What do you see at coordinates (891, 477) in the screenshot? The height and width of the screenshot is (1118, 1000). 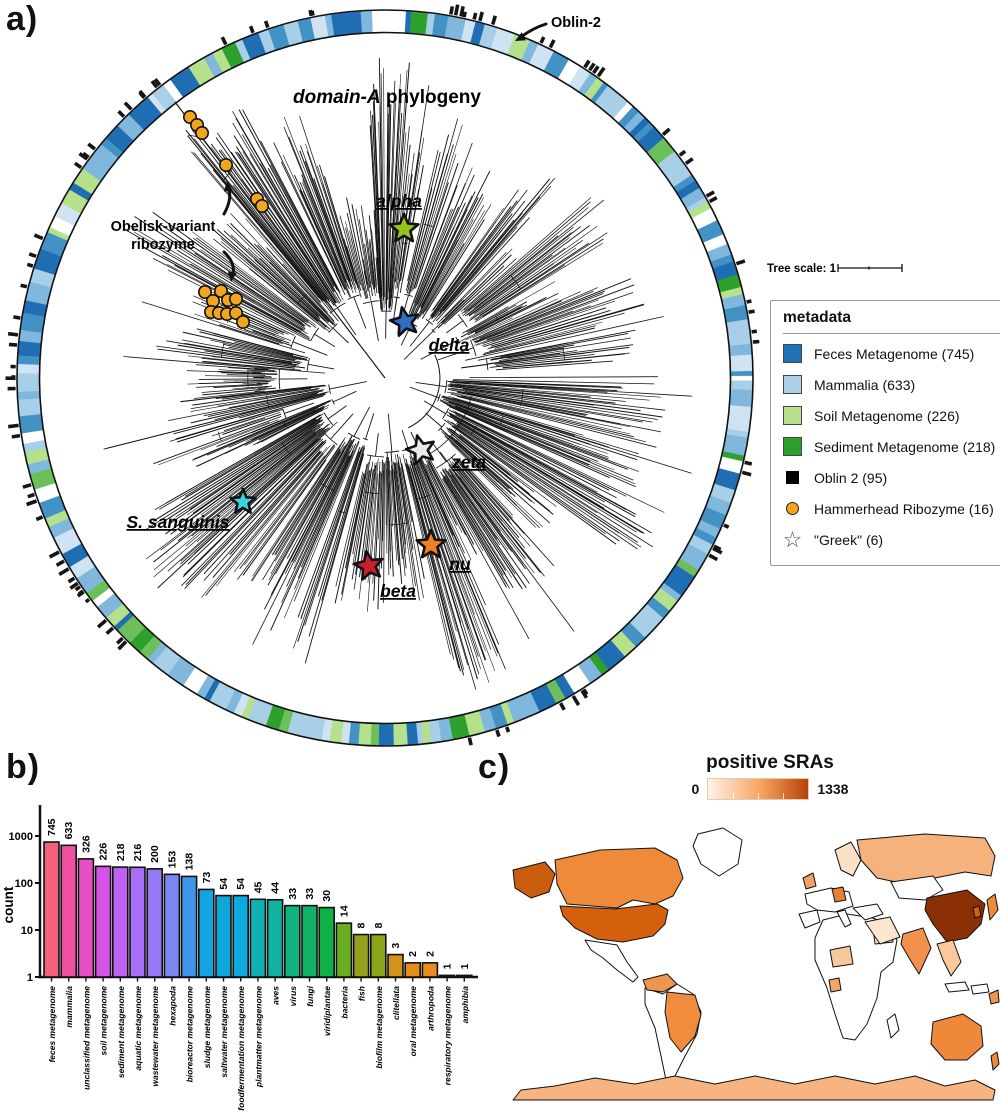 I see `legend-item: Oblin 2 (95)` at bounding box center [891, 477].